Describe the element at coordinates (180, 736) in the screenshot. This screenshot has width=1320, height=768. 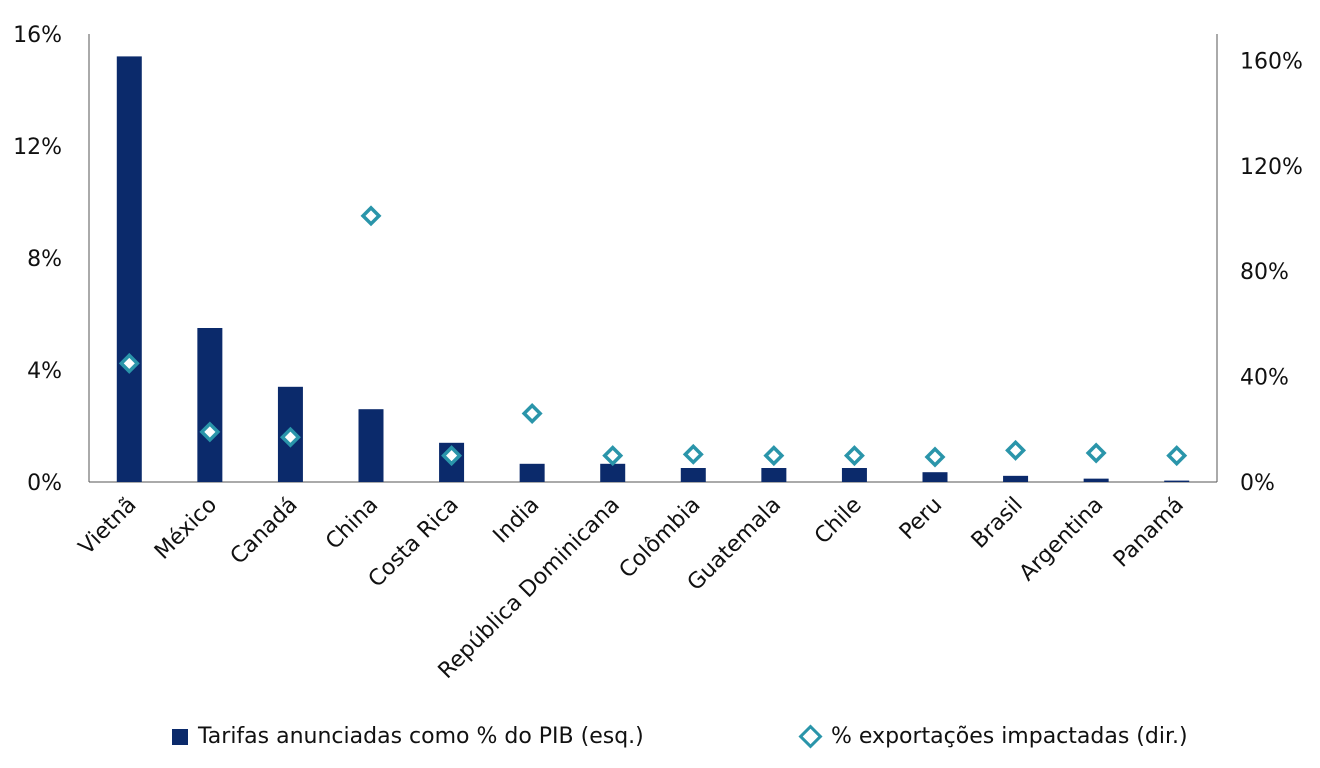
I see `bar-swatch-icon` at that location.